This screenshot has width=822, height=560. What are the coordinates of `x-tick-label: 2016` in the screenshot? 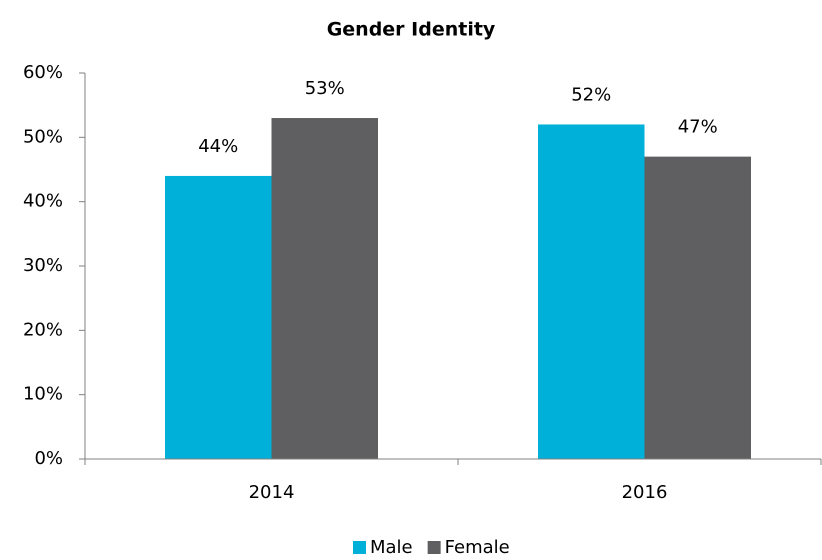 It's located at (645, 492).